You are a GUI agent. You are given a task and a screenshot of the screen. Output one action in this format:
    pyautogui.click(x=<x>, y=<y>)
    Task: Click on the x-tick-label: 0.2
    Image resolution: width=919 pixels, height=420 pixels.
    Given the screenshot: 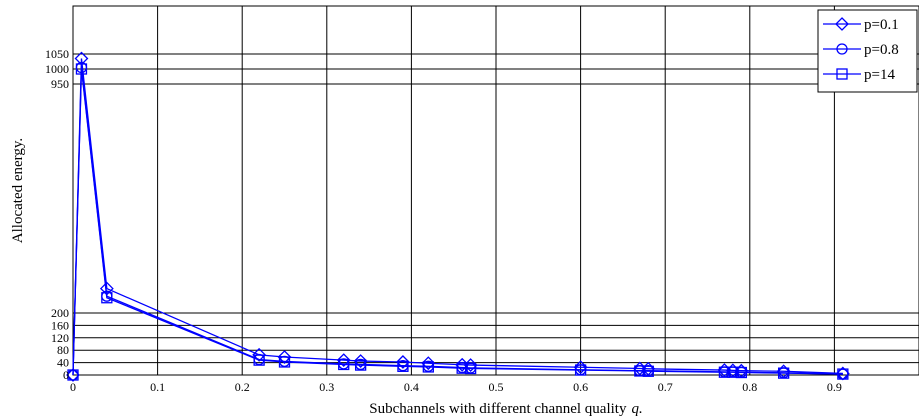 What is the action you would take?
    pyautogui.click(x=242, y=387)
    